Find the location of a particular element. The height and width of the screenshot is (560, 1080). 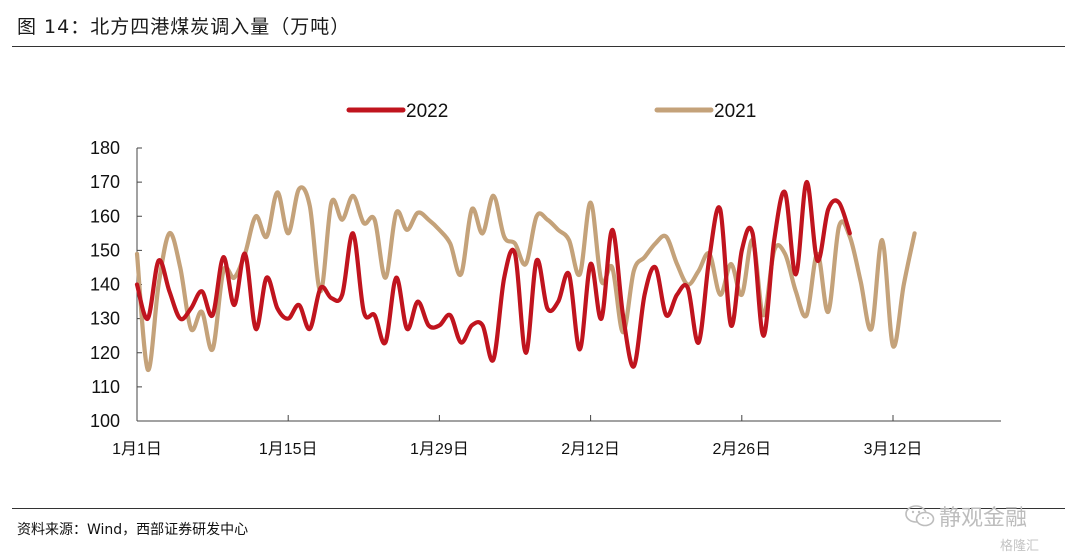

x-tick-label: 3月12日 is located at coordinates (893, 449).